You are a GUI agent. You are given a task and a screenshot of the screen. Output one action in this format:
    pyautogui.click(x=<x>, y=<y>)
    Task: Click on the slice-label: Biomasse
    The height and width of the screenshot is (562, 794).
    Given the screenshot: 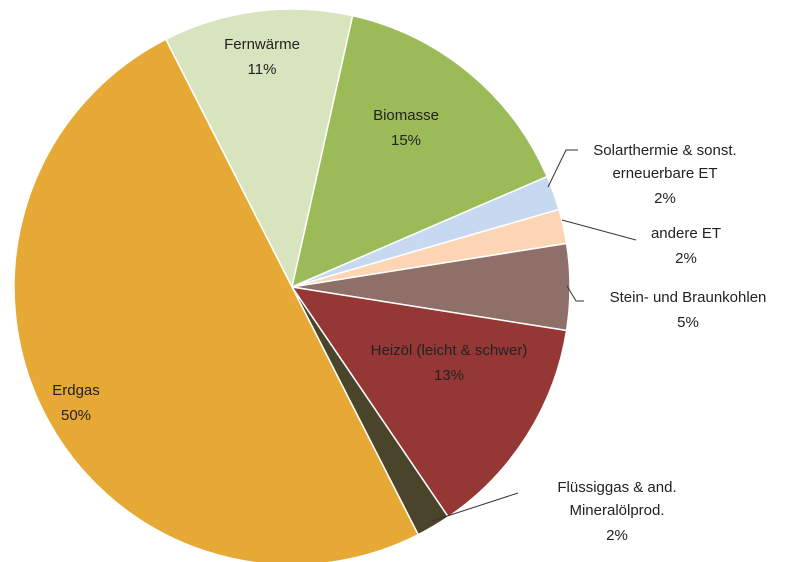 What is the action you would take?
    pyautogui.click(x=406, y=115)
    